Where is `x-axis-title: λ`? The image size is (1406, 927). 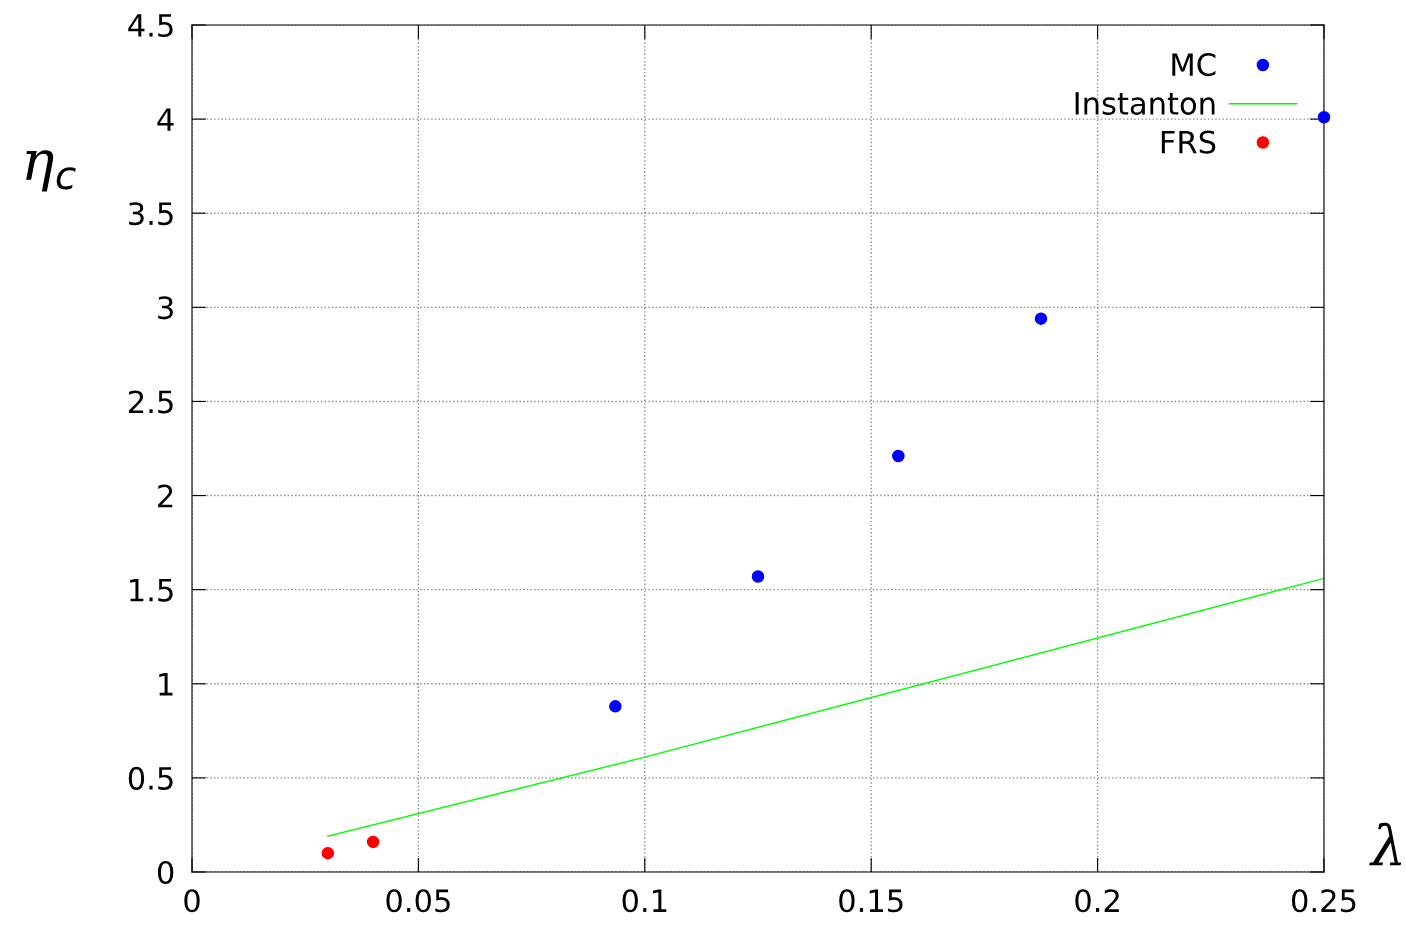
x-axis-title: λ is located at coordinates (1385, 844).